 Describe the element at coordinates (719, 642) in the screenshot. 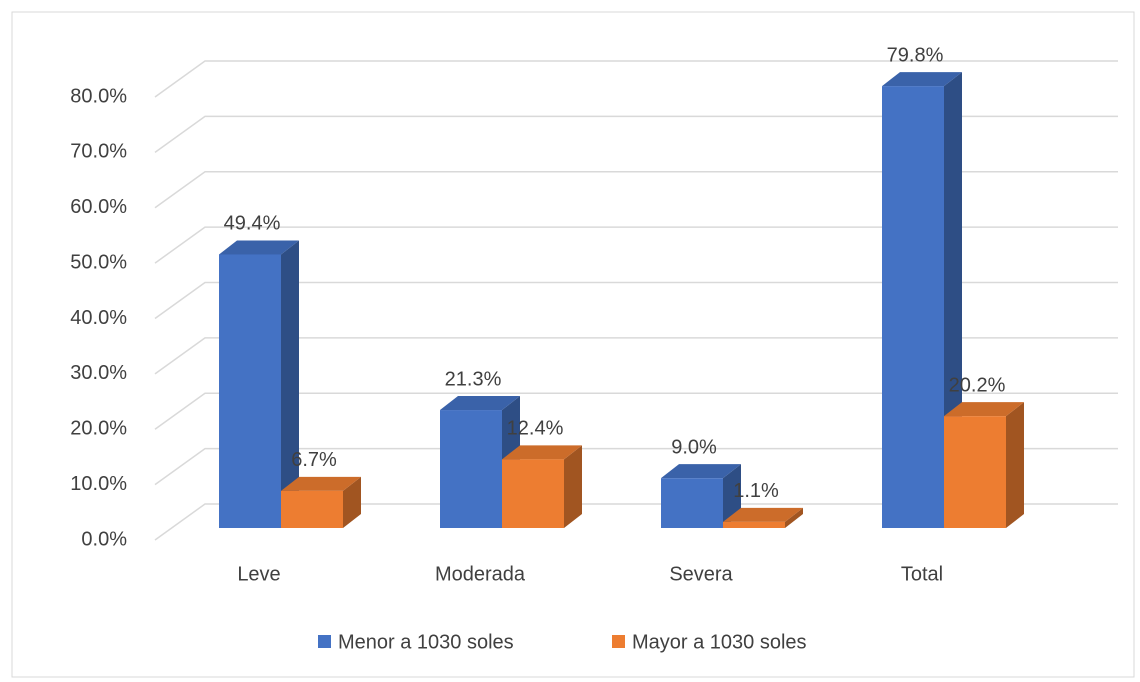

I see `legend-label: Mayor a 1030 soles` at that location.